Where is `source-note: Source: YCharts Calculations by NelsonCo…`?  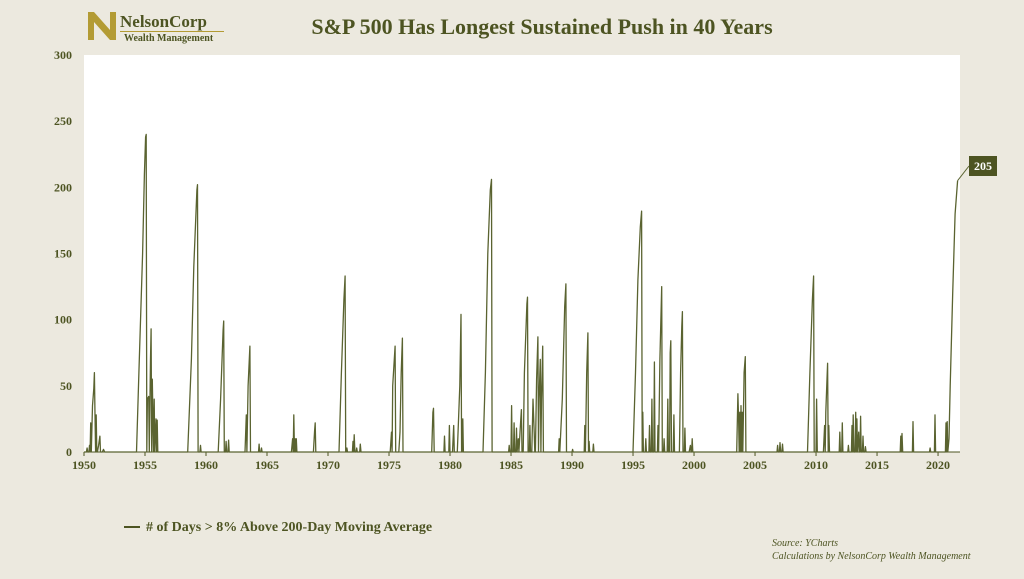
source-note: Source: YCharts Calculations by NelsonCo… is located at coordinates (871, 550).